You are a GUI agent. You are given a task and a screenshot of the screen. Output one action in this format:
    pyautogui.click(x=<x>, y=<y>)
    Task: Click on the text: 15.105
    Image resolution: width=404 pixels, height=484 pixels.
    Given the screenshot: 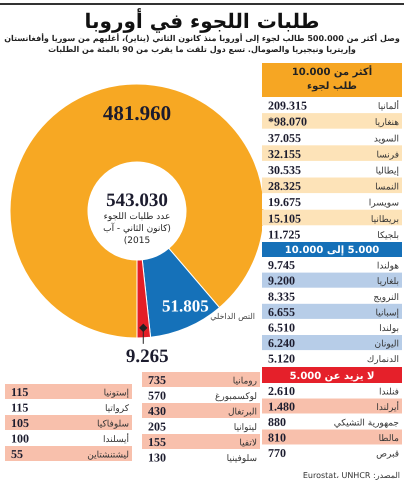 What is the action you would take?
    pyautogui.click(x=284, y=218)
    